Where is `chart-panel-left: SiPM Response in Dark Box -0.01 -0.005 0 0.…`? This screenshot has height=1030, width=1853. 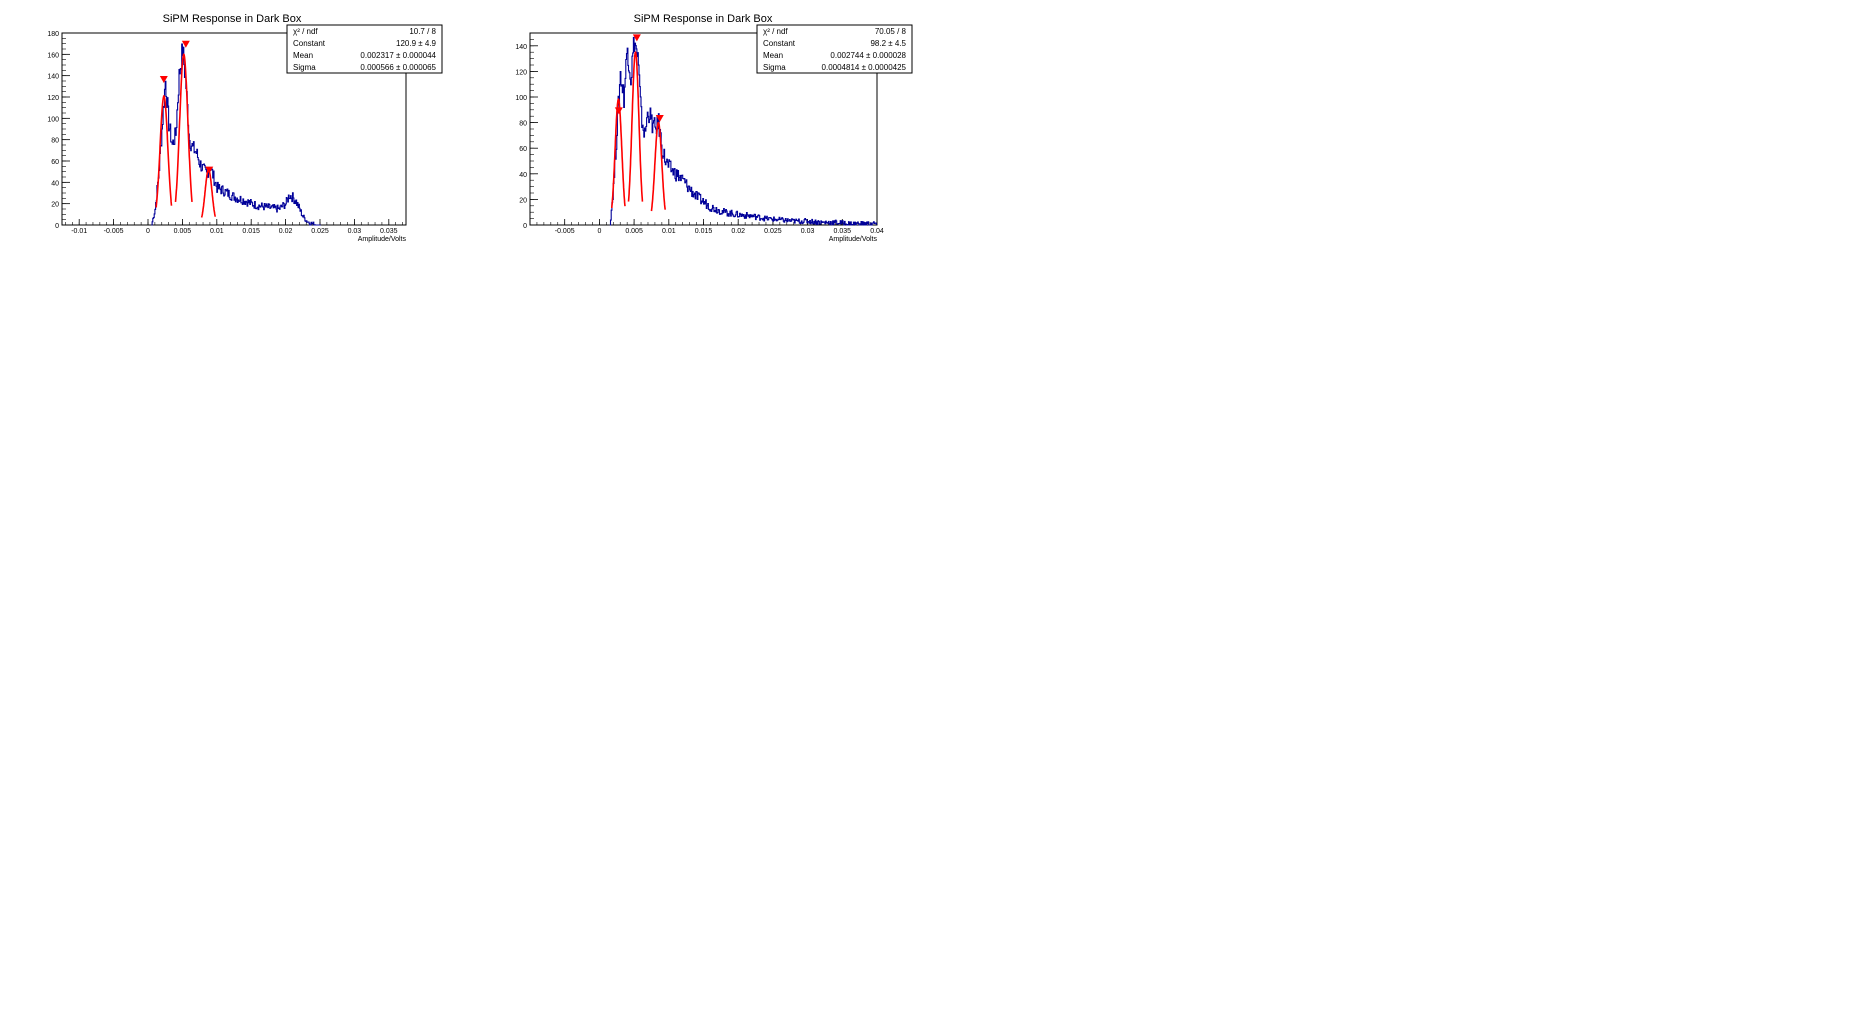 chart-panel-left: SiPM Response in Dark Box -0.01 -0.005 0 0.… is located at coordinates (235, 125).